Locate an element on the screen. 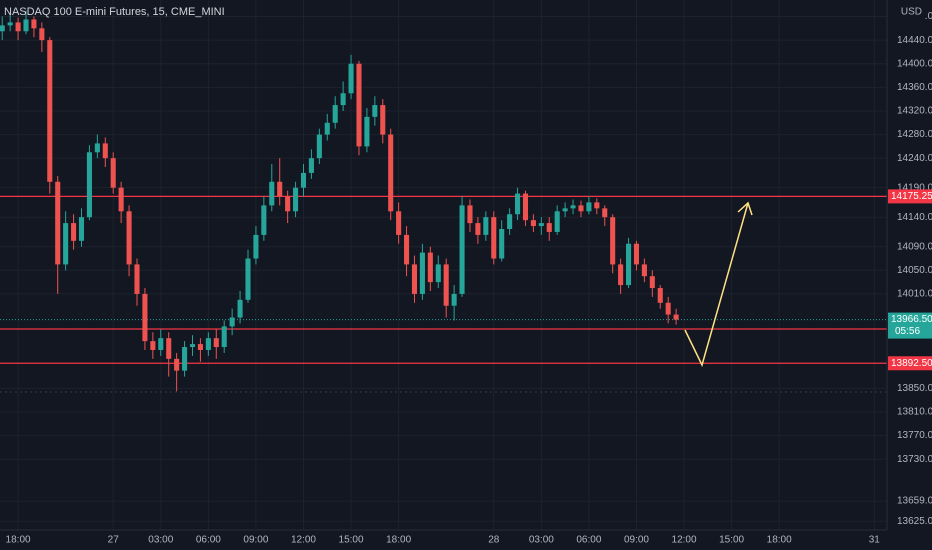  x-tick-label: 28 is located at coordinates (494, 540).